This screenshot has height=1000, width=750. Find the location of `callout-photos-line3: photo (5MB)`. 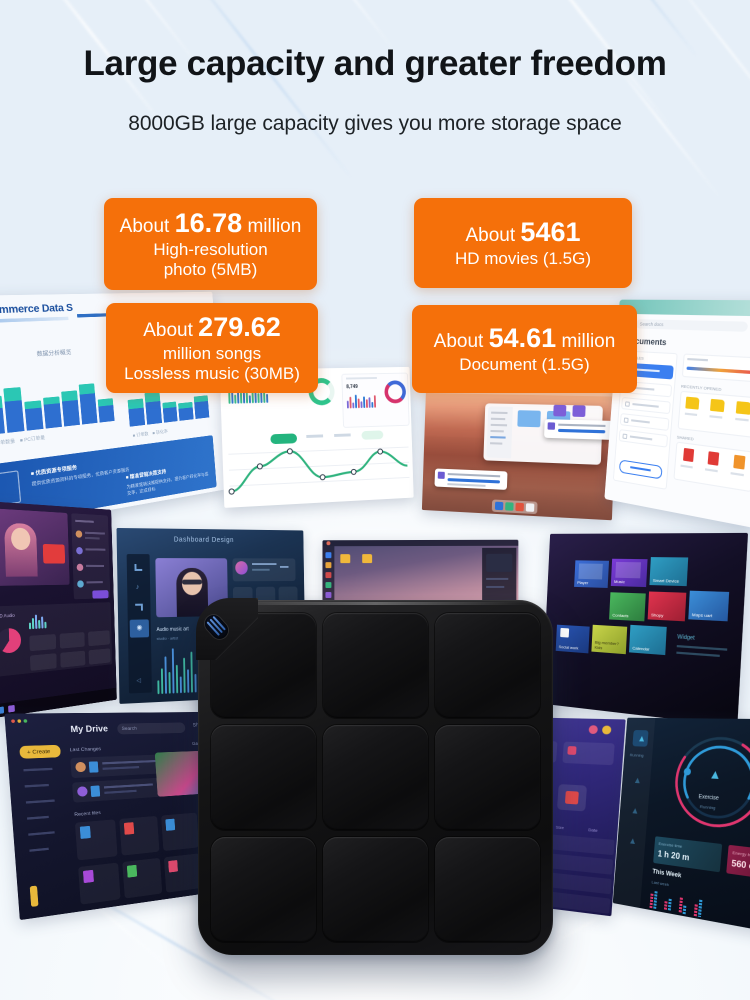

callout-photos-line3: photo (5MB) is located at coordinates (210, 269).